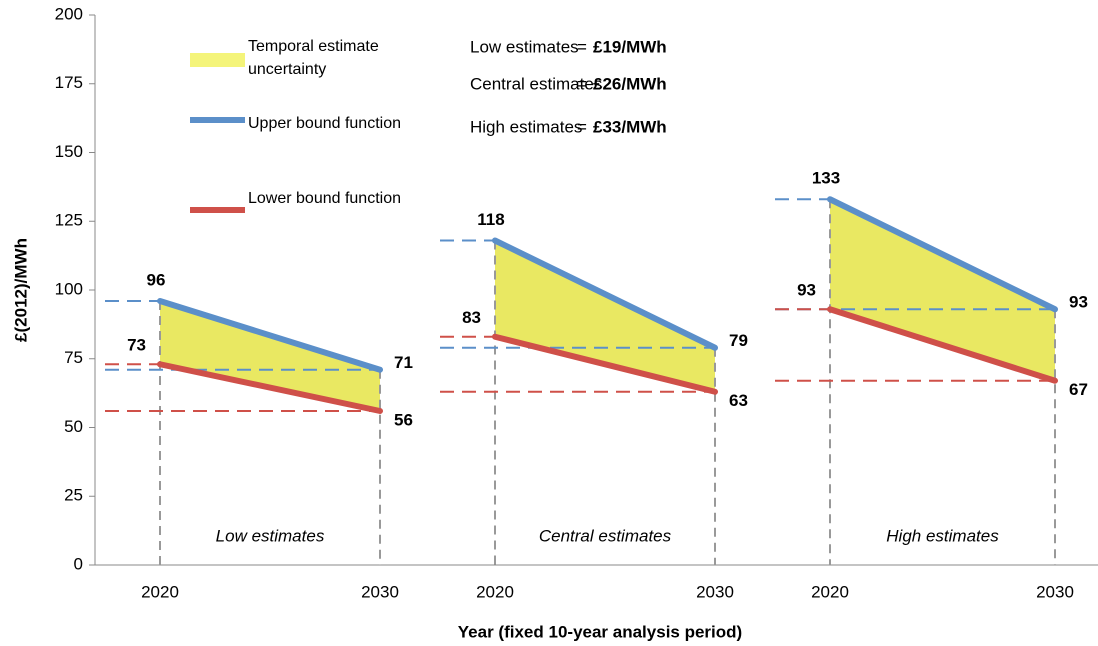 This screenshot has width=1098, height=646. Describe the element at coordinates (738, 400) in the screenshot. I see `data-label: 63` at that location.